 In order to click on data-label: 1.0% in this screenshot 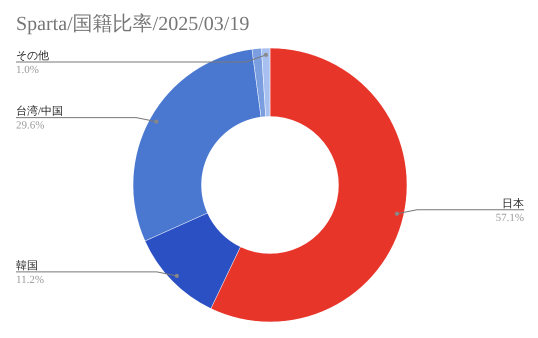, I will do `click(27, 70)`.